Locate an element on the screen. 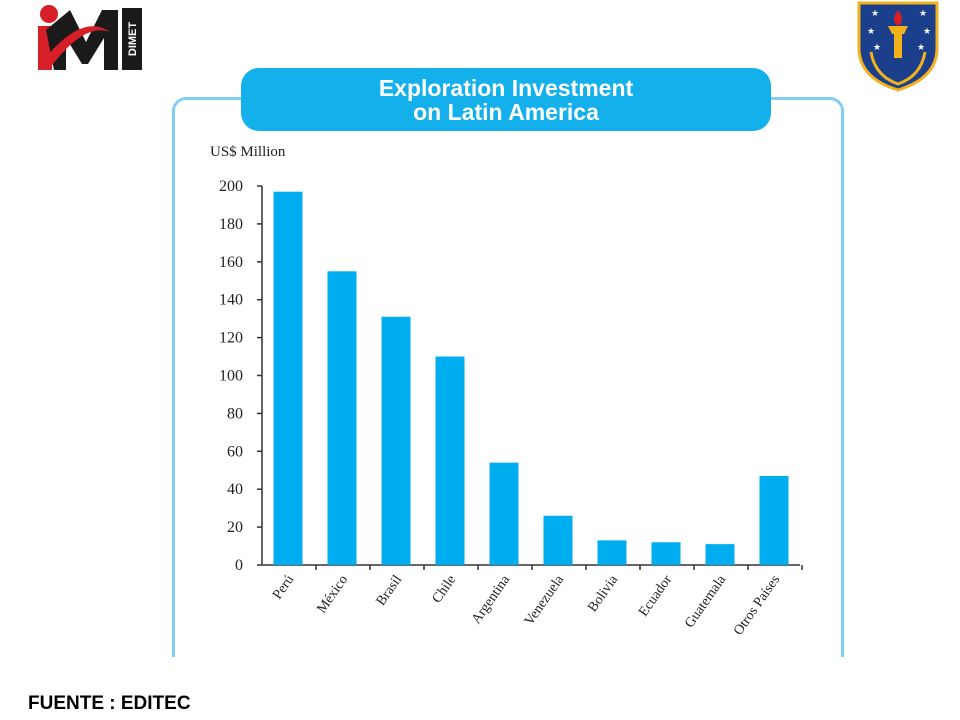  x-tick-label: Guatemala is located at coordinates (706, 601).